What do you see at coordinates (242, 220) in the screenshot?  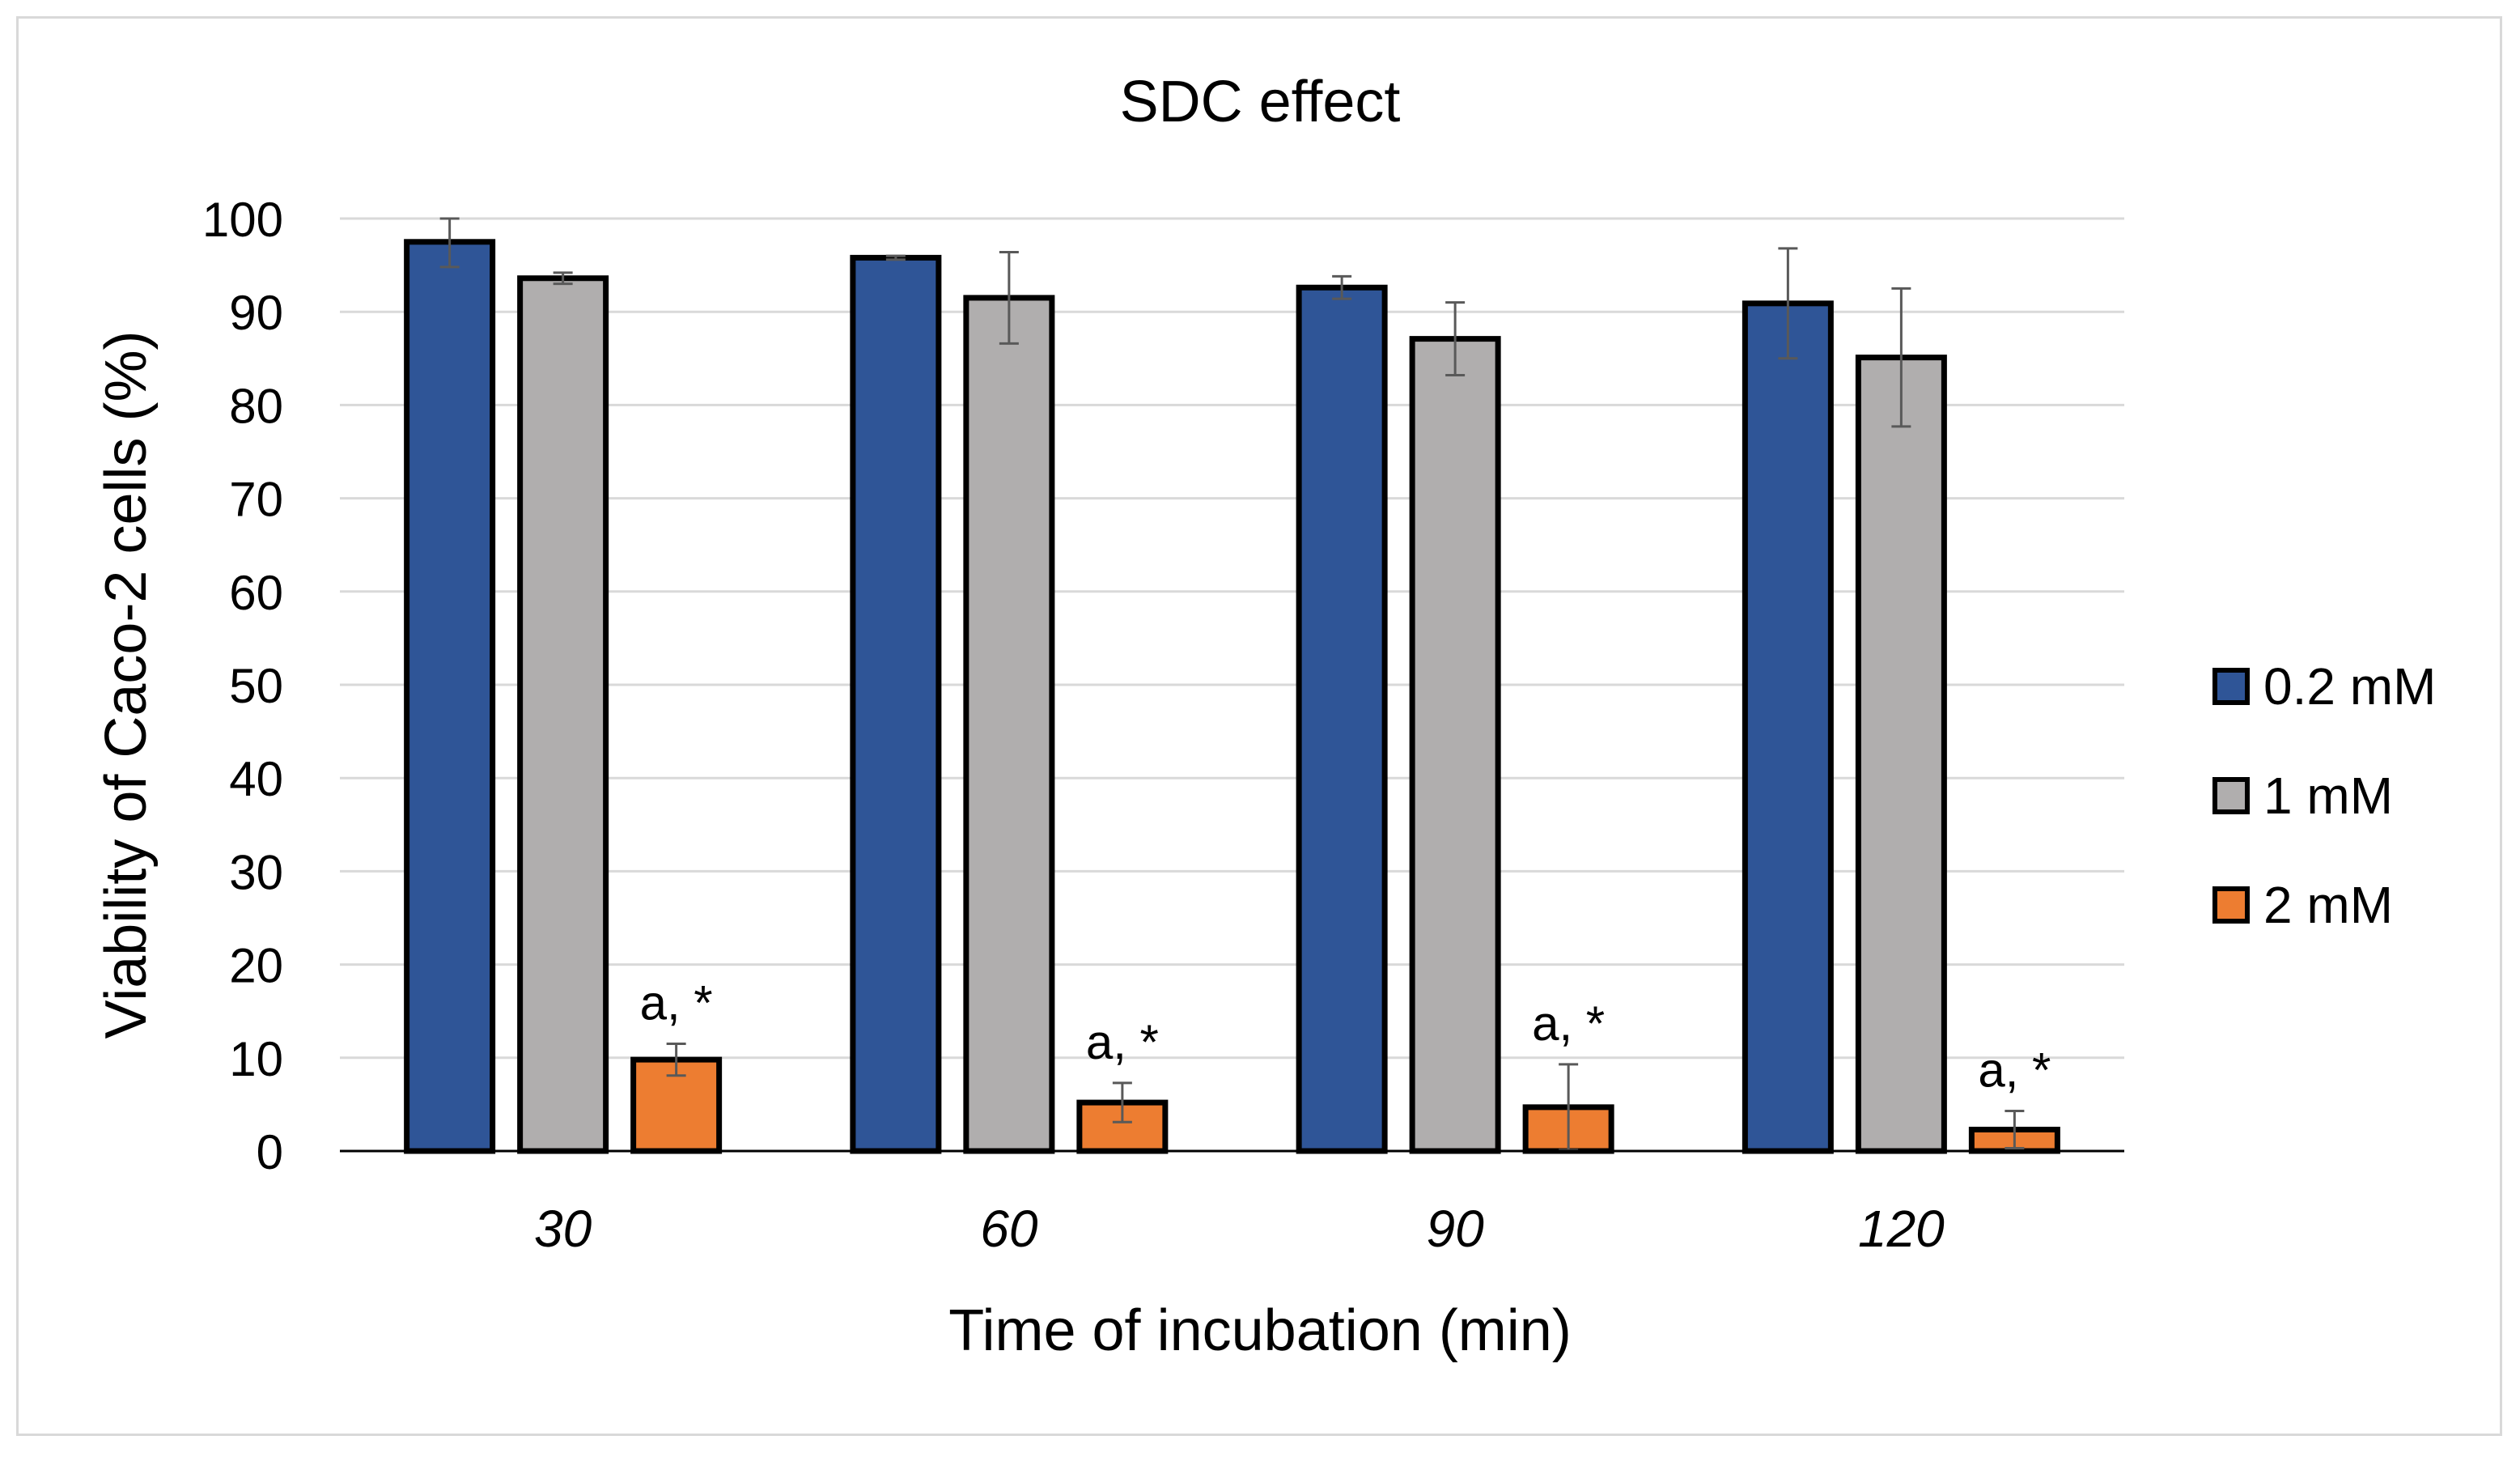 I see `y-tick-label: 100` at bounding box center [242, 220].